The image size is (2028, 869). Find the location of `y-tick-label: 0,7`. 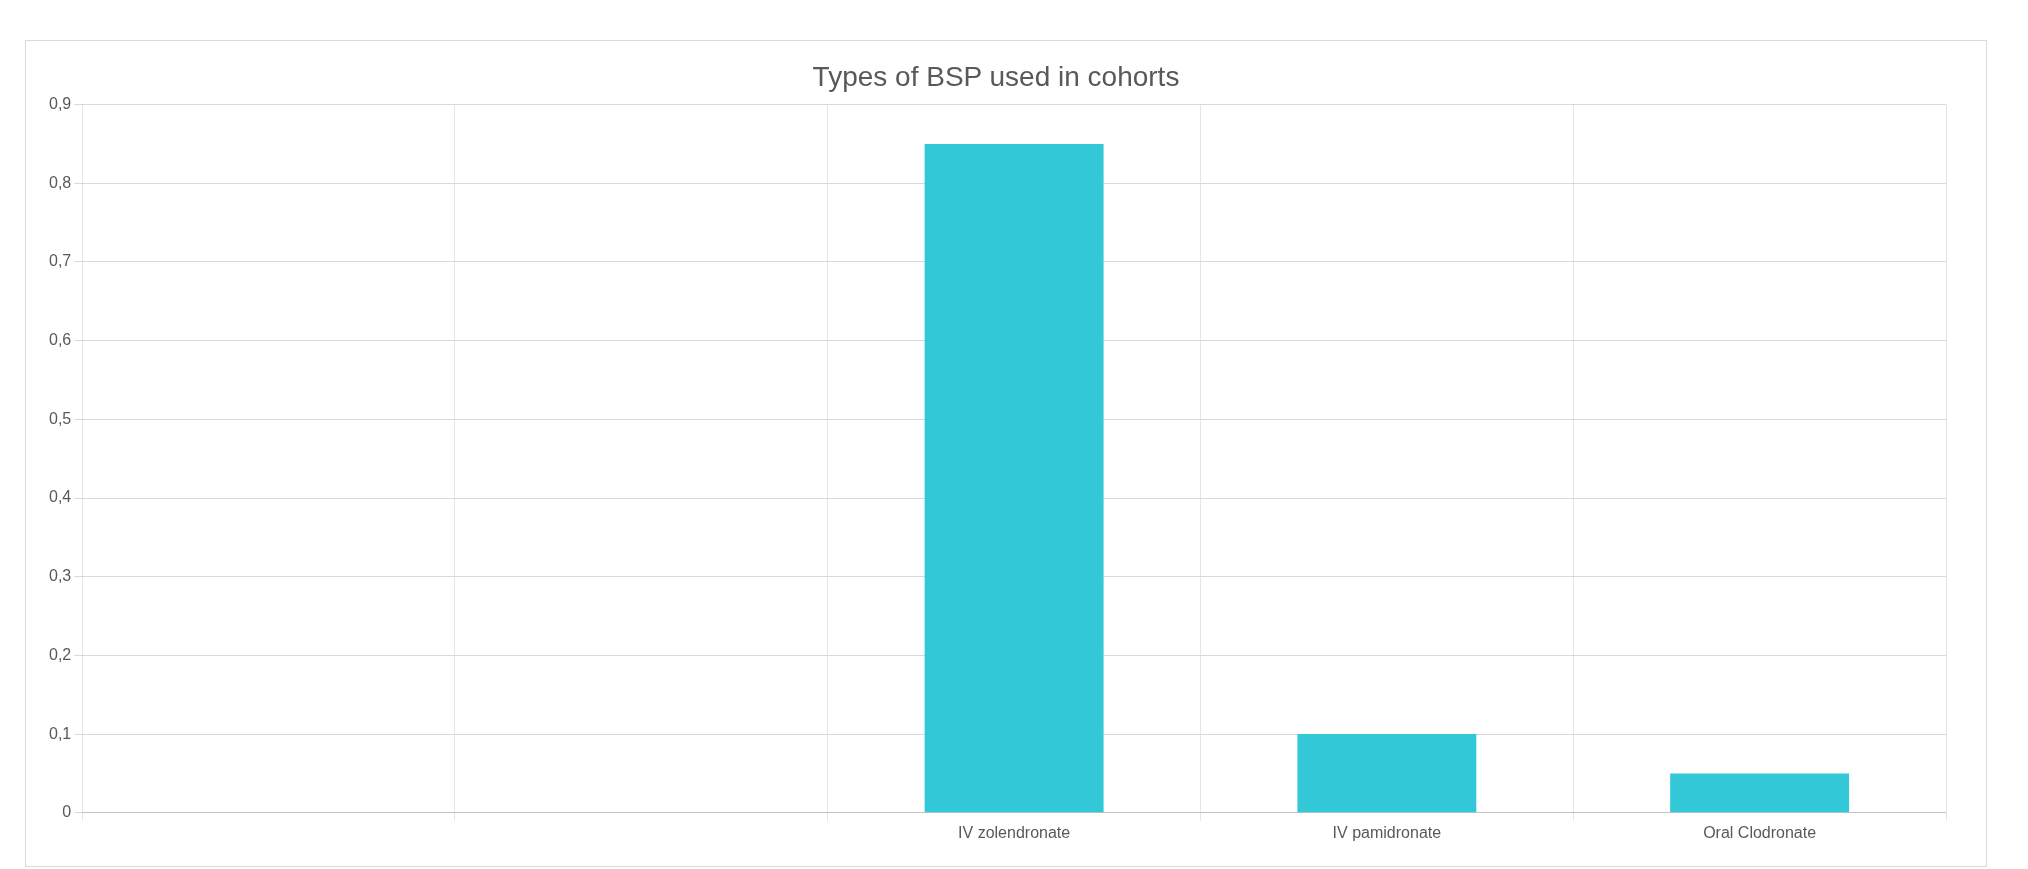

y-tick-label: 0,7 is located at coordinates (60, 261).